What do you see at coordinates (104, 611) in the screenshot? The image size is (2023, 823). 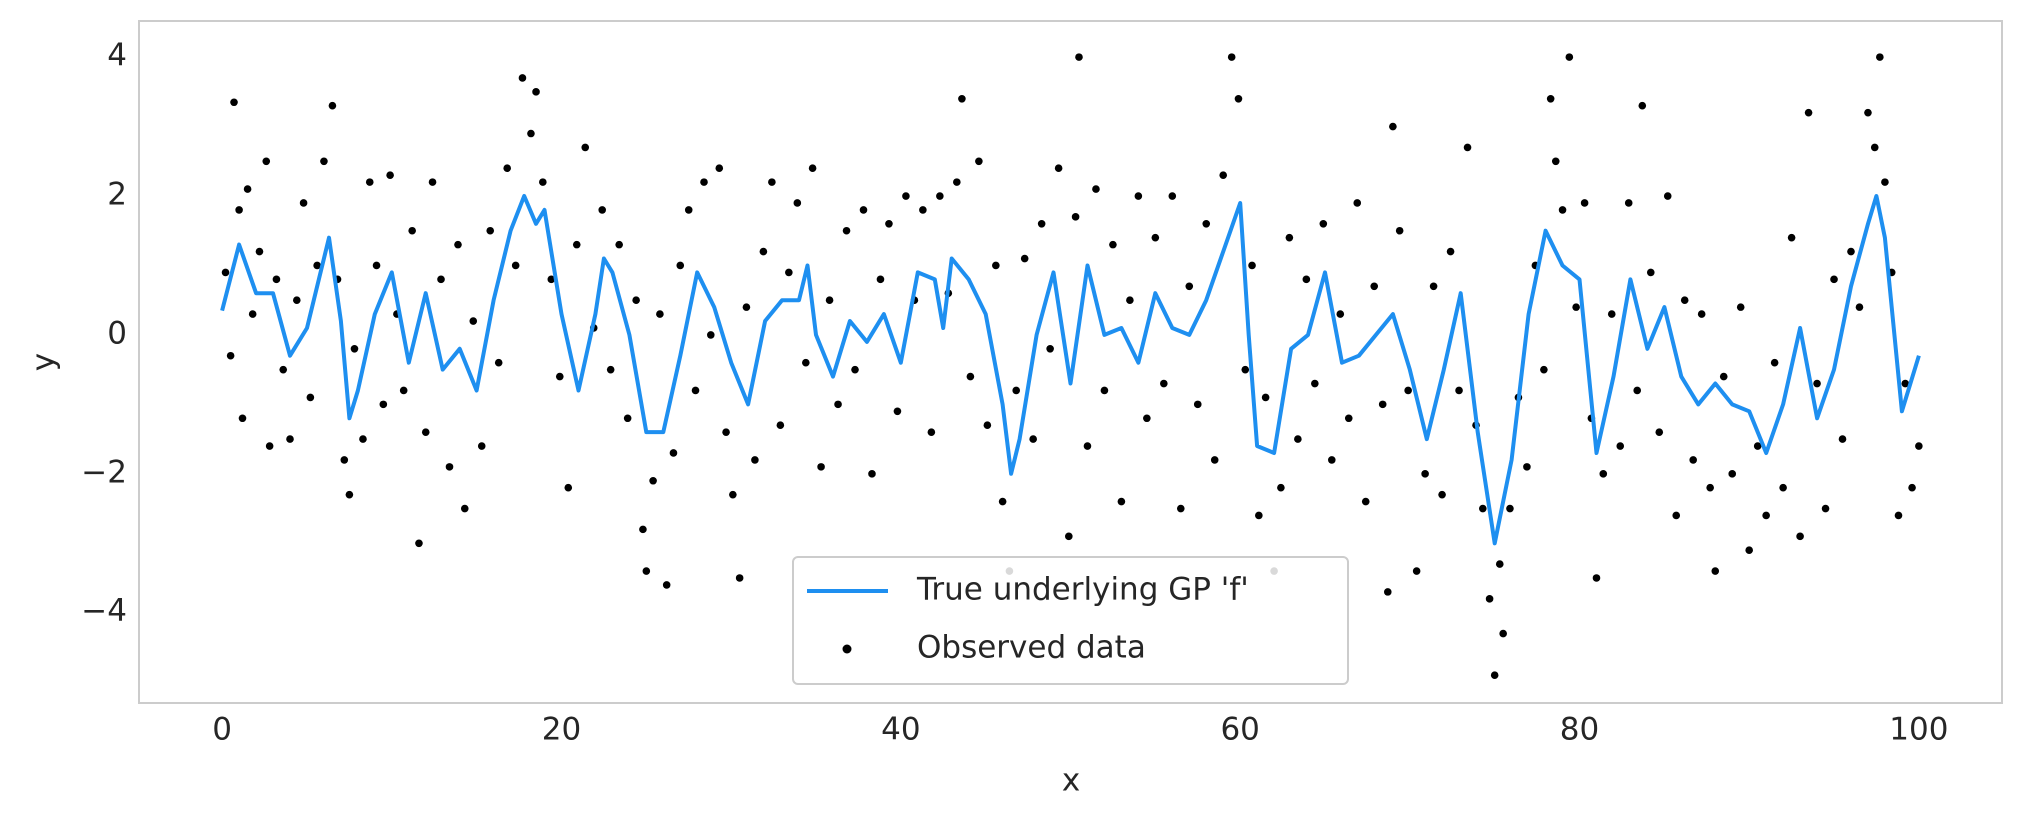 I see `y-tick-label: −4` at bounding box center [104, 611].